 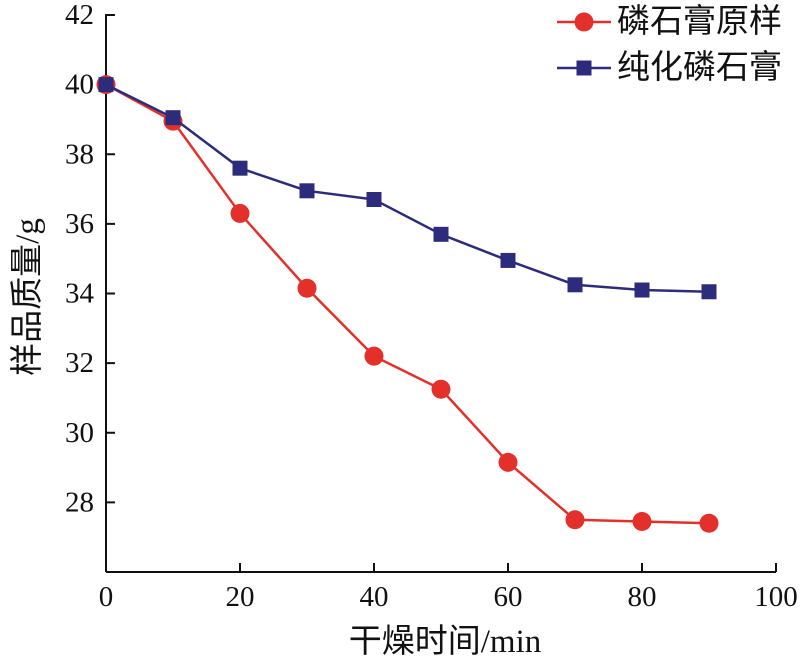 I want to click on x-tick-label: 60, so click(x=508, y=597).